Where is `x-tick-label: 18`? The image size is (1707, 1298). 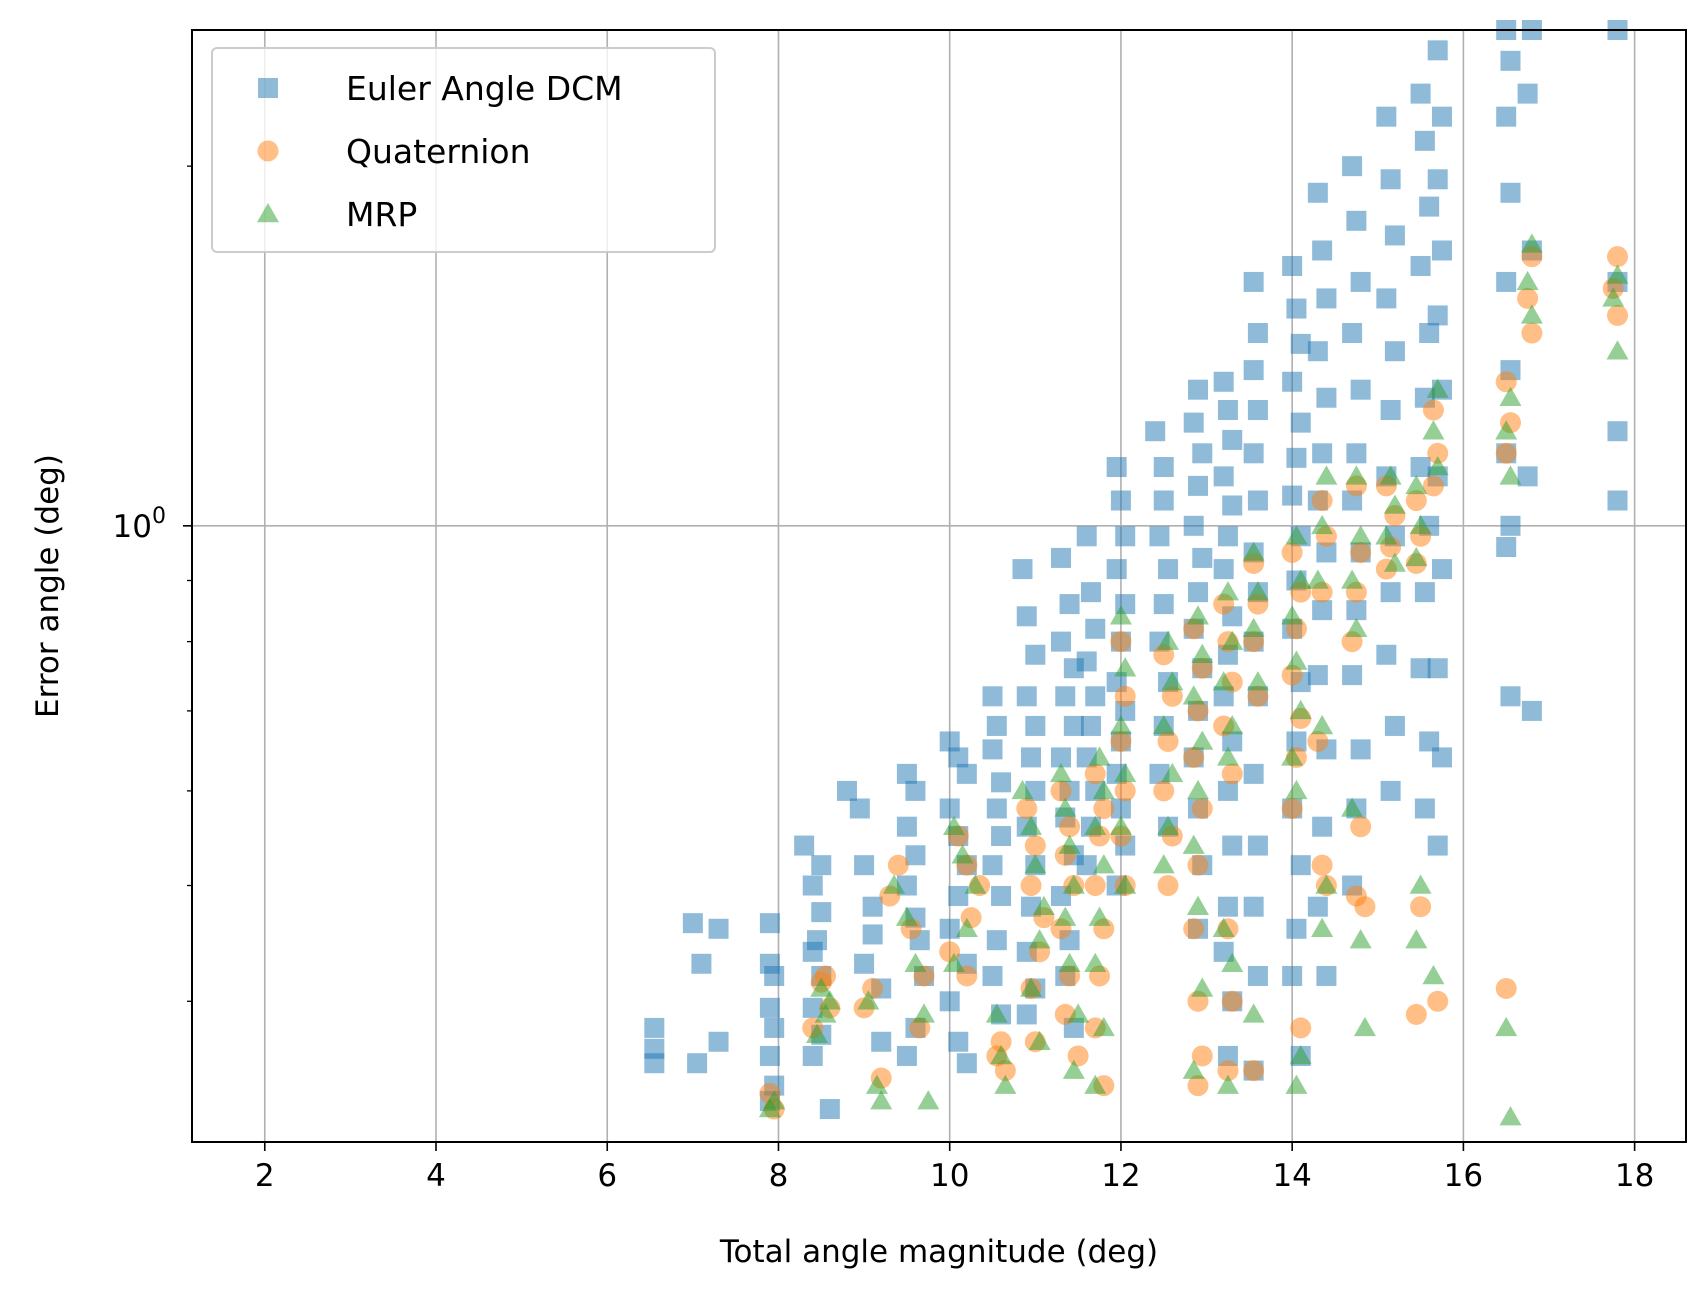 x-tick-label: 18 is located at coordinates (1634, 1176).